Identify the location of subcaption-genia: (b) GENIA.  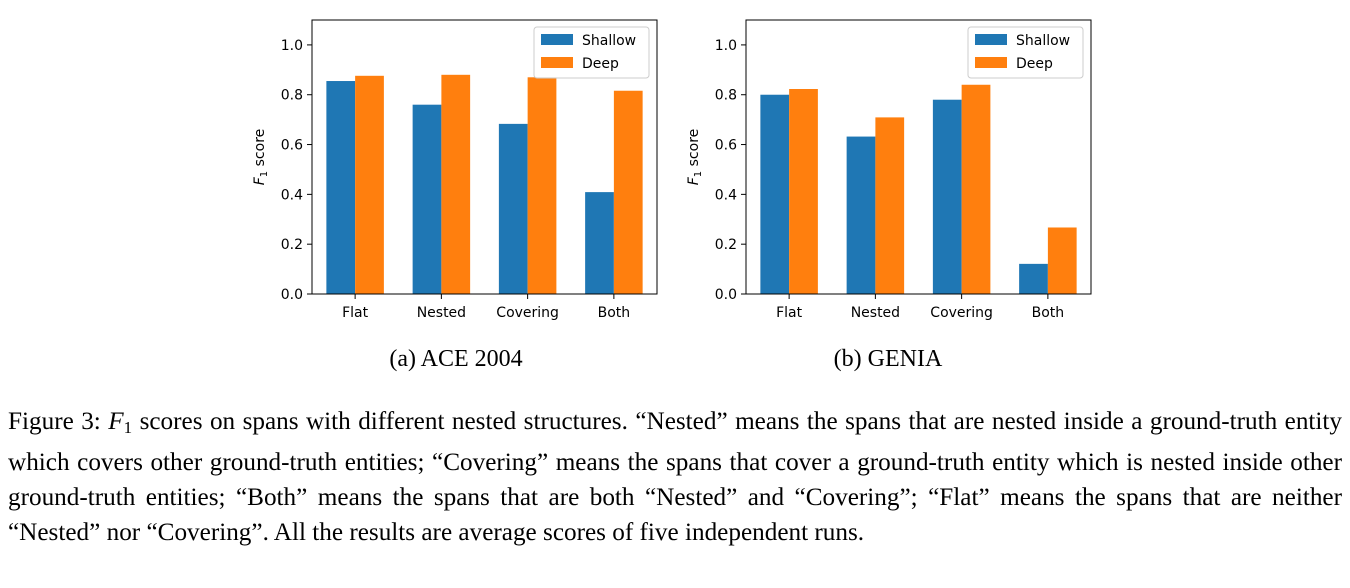
(888, 359).